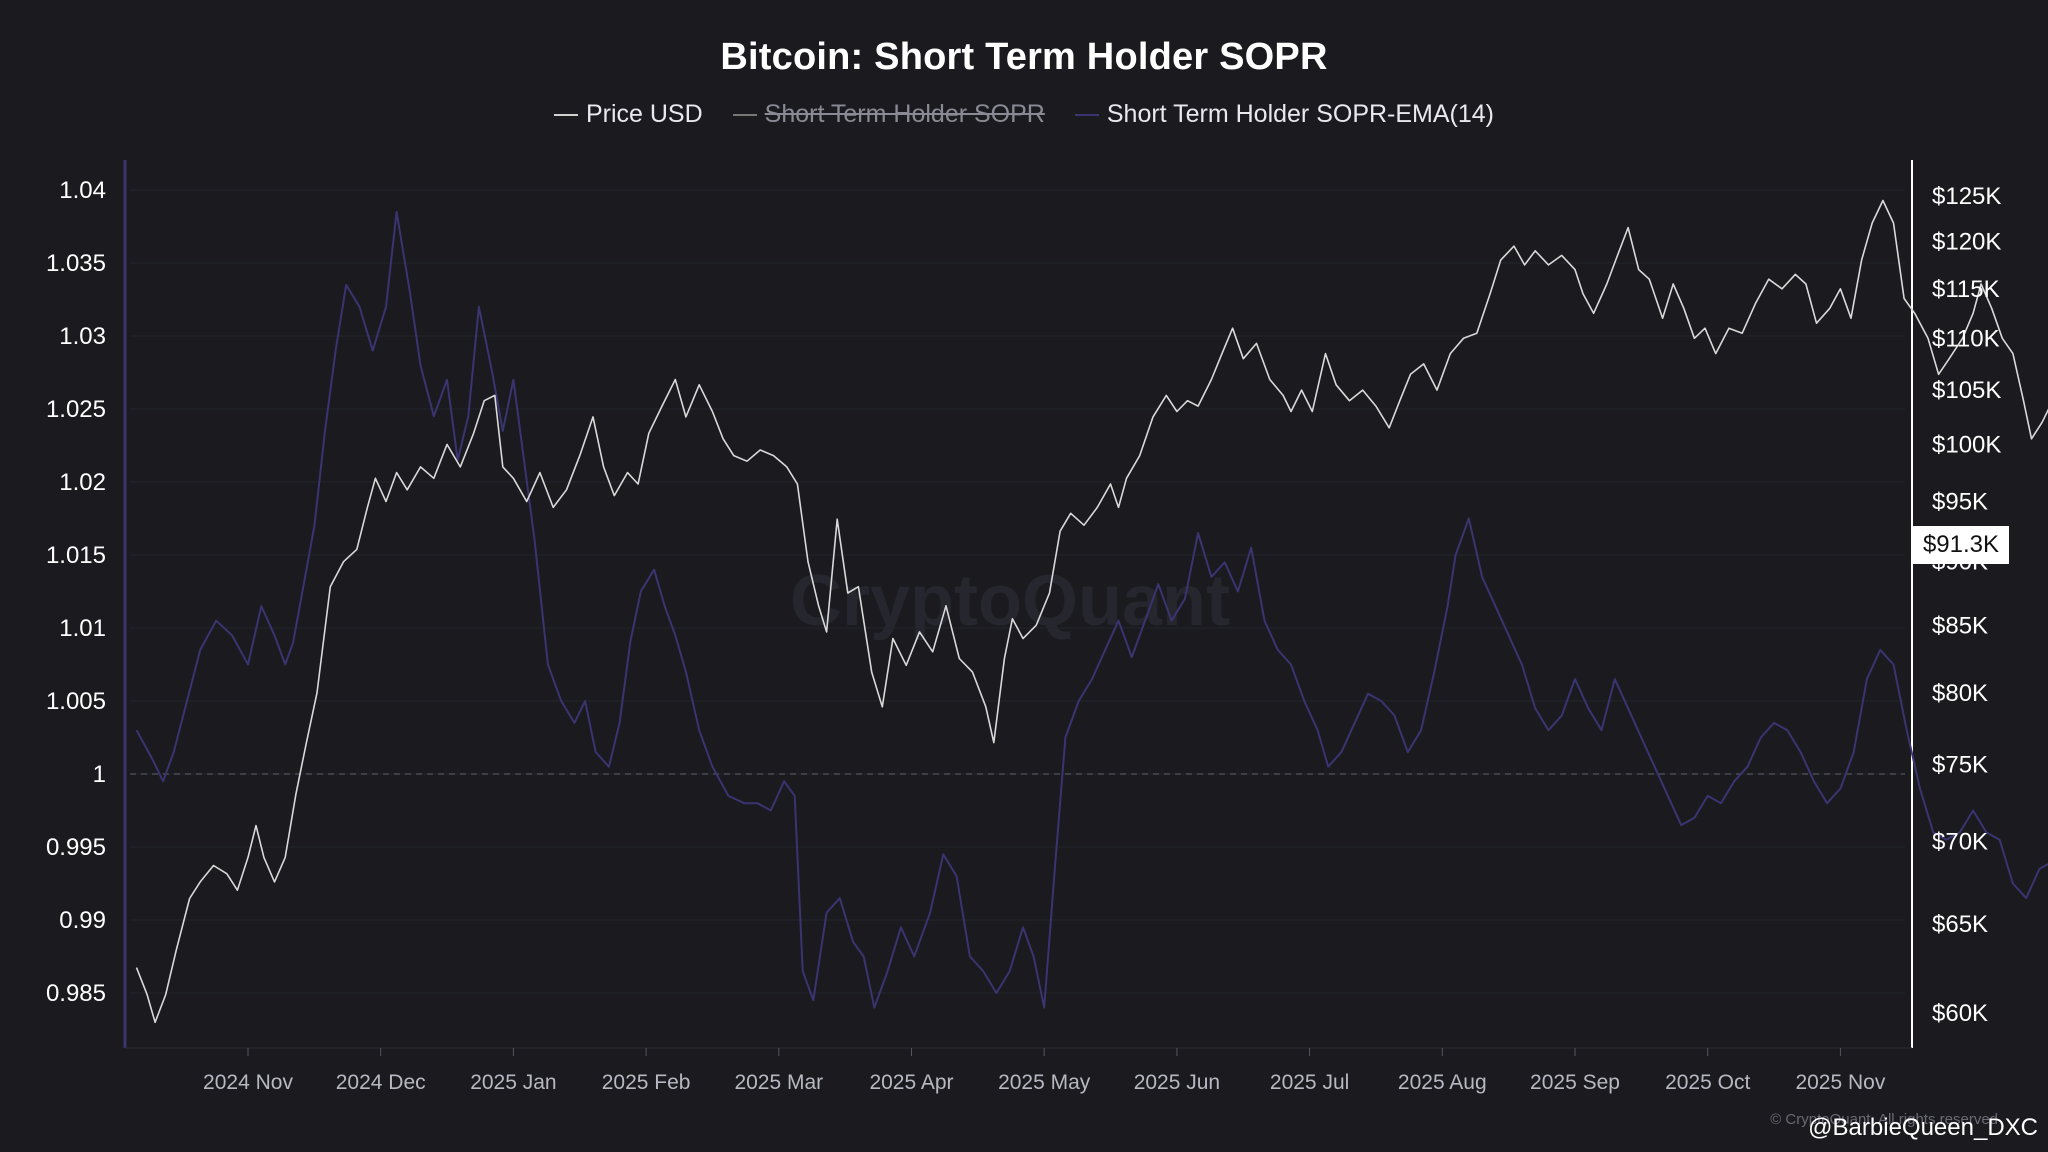  What do you see at coordinates (248, 1082) in the screenshot?
I see `x-tick-label: 2024 Nov` at bounding box center [248, 1082].